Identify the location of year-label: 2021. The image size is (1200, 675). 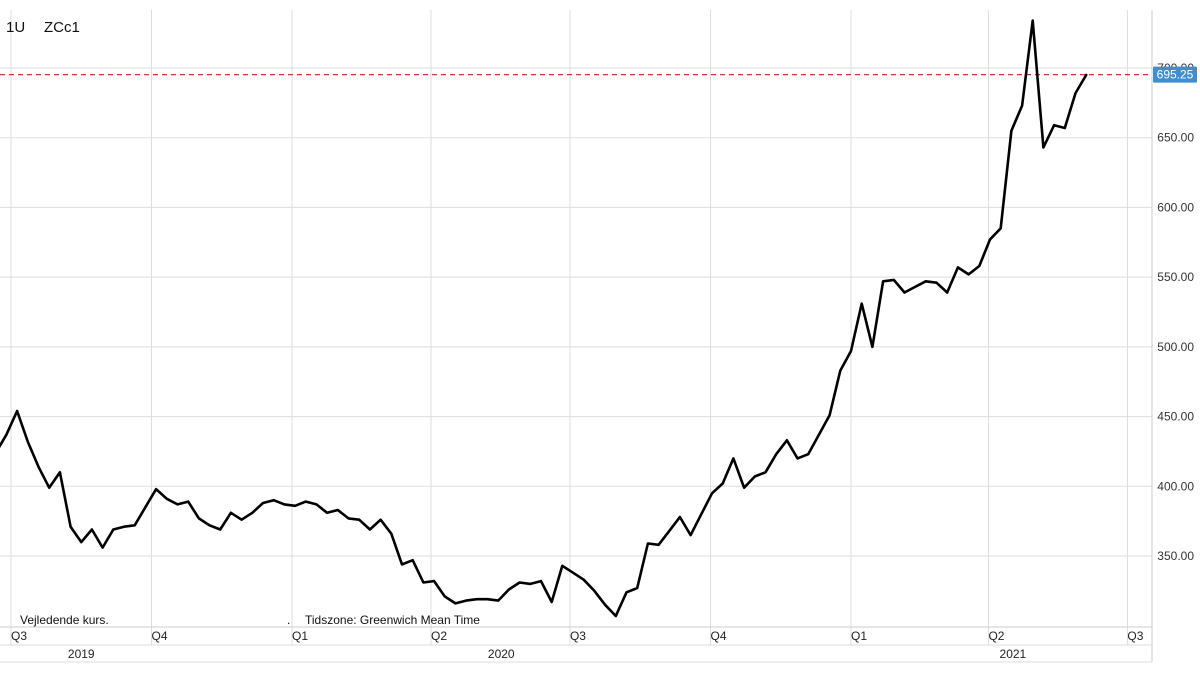
(1013, 654).